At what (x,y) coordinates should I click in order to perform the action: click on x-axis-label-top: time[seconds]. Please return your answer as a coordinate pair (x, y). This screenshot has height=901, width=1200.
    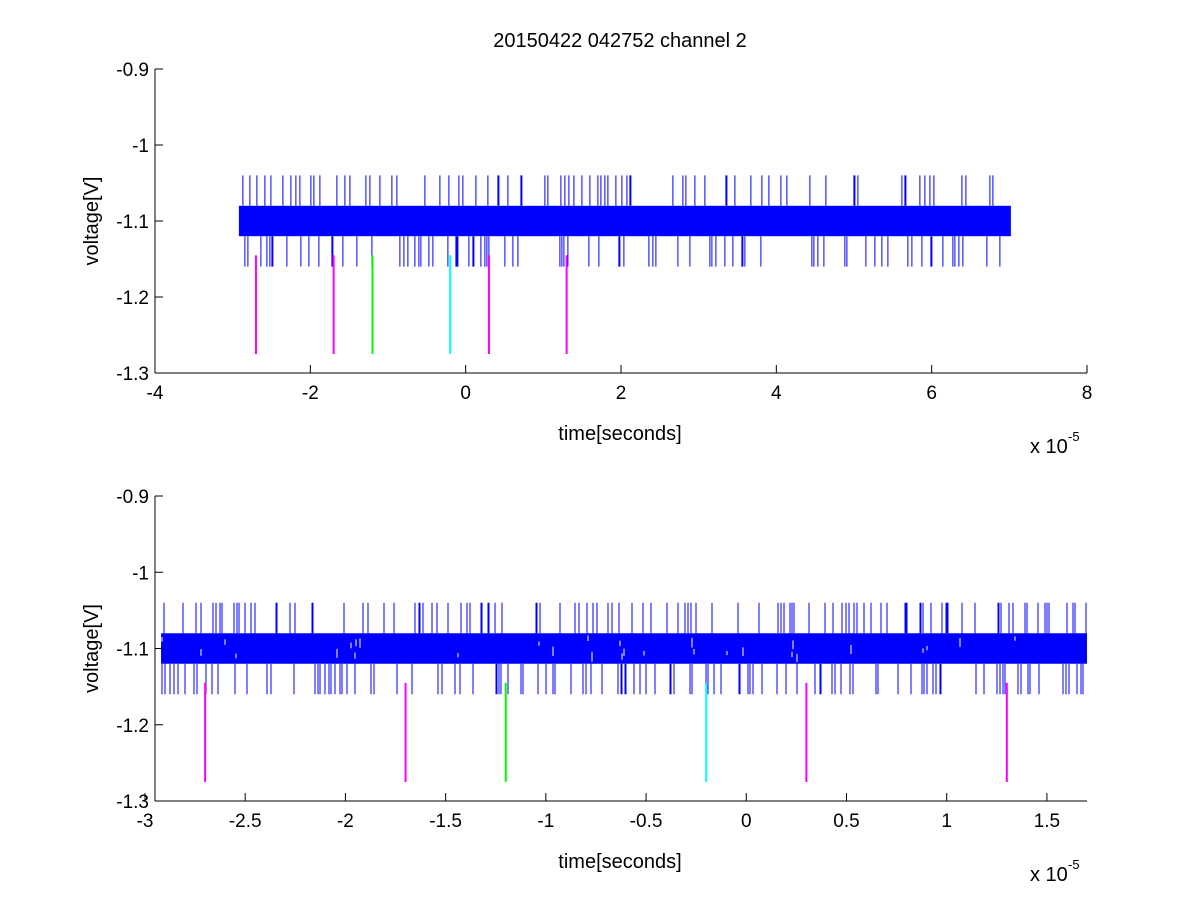
    Looking at the image, I should click on (619, 434).